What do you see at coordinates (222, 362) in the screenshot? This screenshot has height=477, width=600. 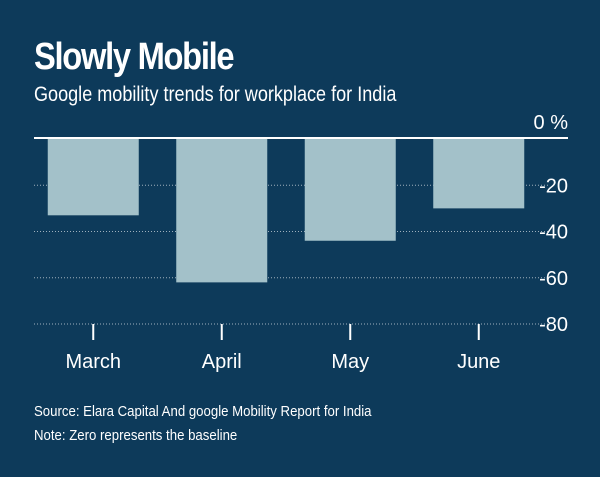 I see `x-tick-label: April` at bounding box center [222, 362].